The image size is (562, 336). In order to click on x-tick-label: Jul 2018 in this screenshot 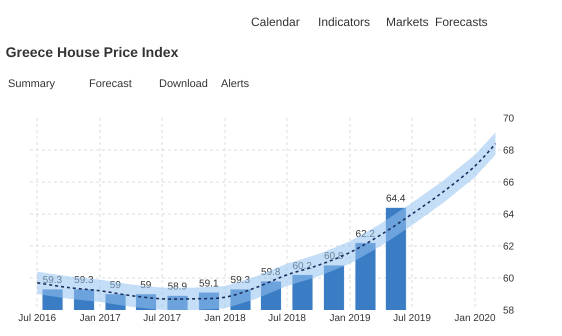, I will do `click(287, 318)`.